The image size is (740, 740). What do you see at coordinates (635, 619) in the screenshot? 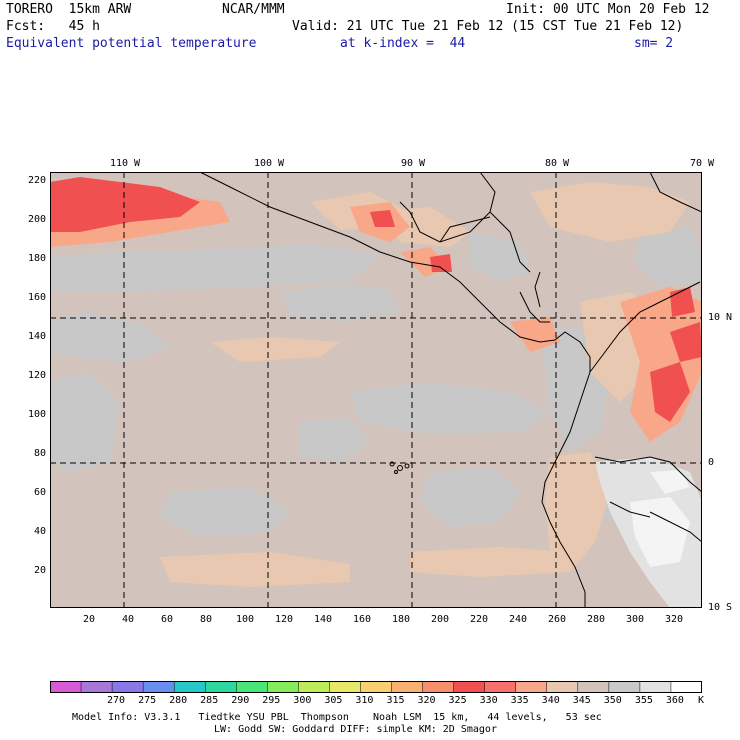
I see `x-tick: 300` at bounding box center [635, 619].